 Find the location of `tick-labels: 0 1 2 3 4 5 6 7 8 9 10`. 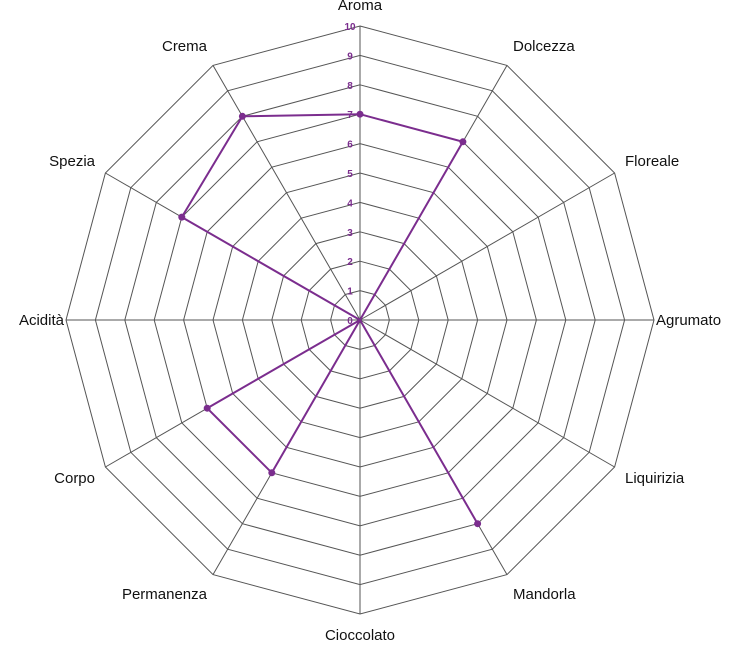

tick-labels: 0 1 2 3 4 5 6 7 8 9 10 is located at coordinates (350, 174).